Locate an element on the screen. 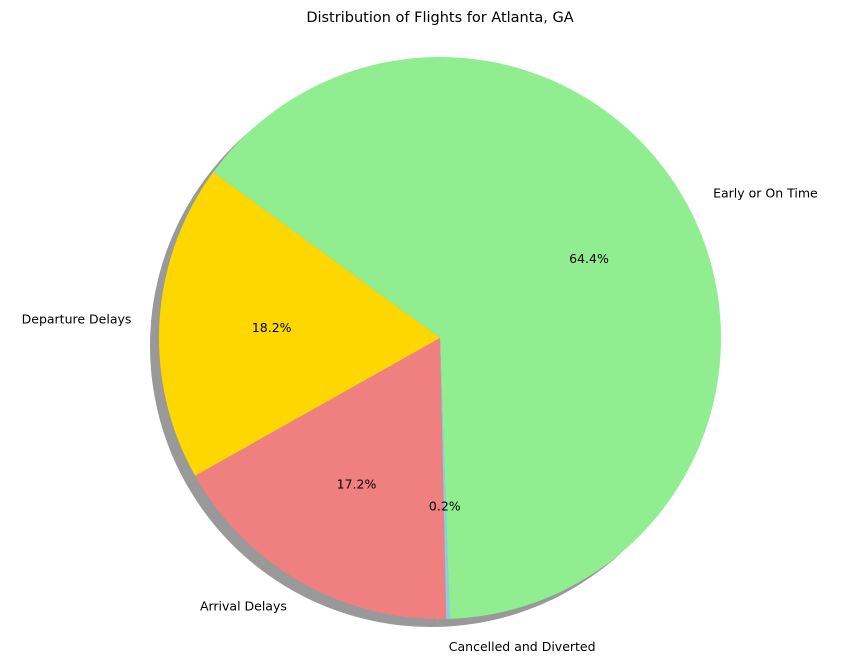  label-arrival-delays: Arrival Delays is located at coordinates (243, 606).